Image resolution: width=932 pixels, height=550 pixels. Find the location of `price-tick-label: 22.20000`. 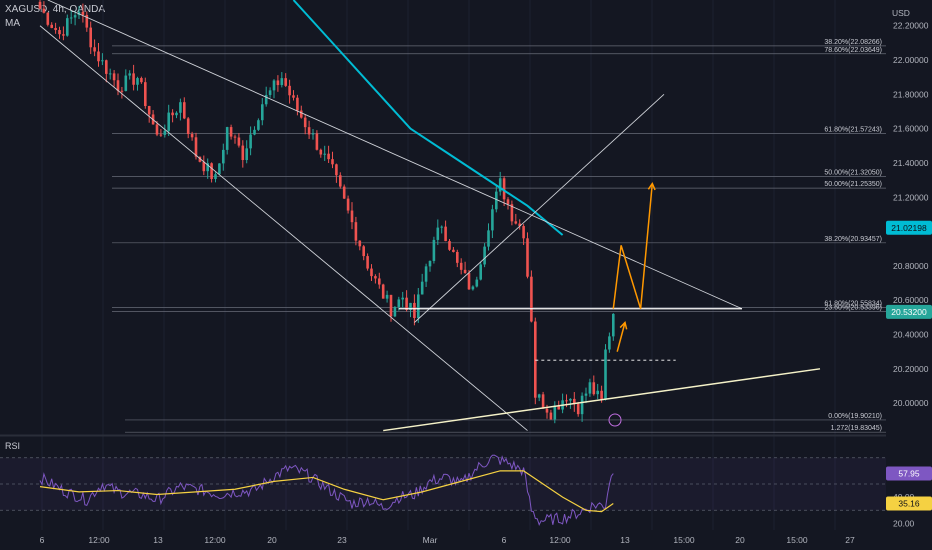

price-tick-label: 22.20000 is located at coordinates (911, 26).